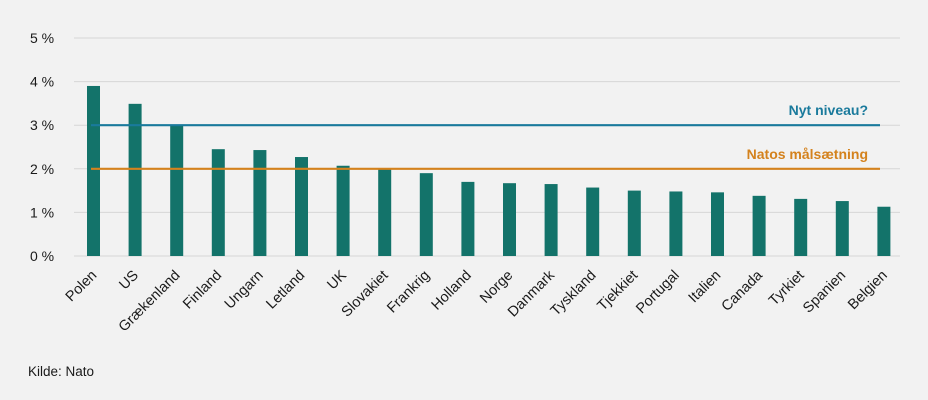 Image resolution: width=928 pixels, height=400 pixels. Describe the element at coordinates (42, 169) in the screenshot. I see `y-tick-label: 2 %` at that location.